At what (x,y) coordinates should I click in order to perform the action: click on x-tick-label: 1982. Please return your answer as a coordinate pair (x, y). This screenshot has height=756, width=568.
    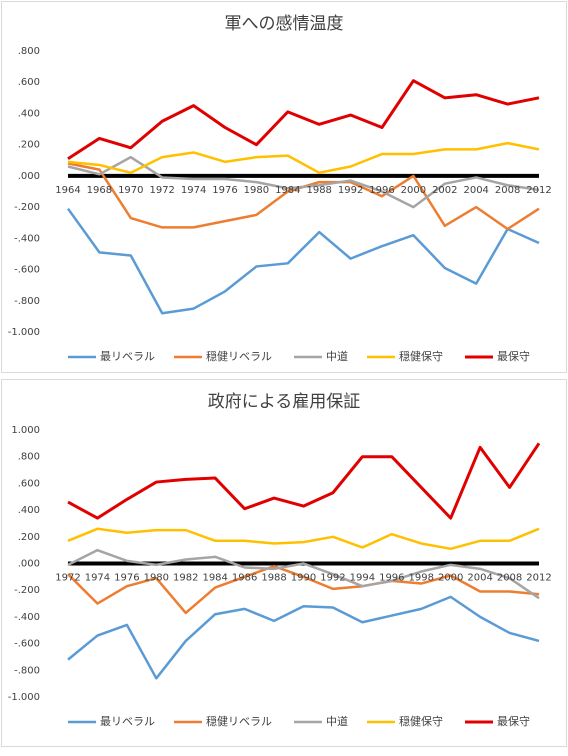
    Looking at the image, I should click on (185, 578).